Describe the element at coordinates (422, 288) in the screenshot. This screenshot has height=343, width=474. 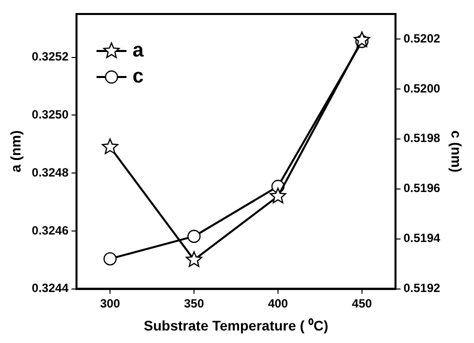
I see `y2-tick-label: 0.5192` at that location.